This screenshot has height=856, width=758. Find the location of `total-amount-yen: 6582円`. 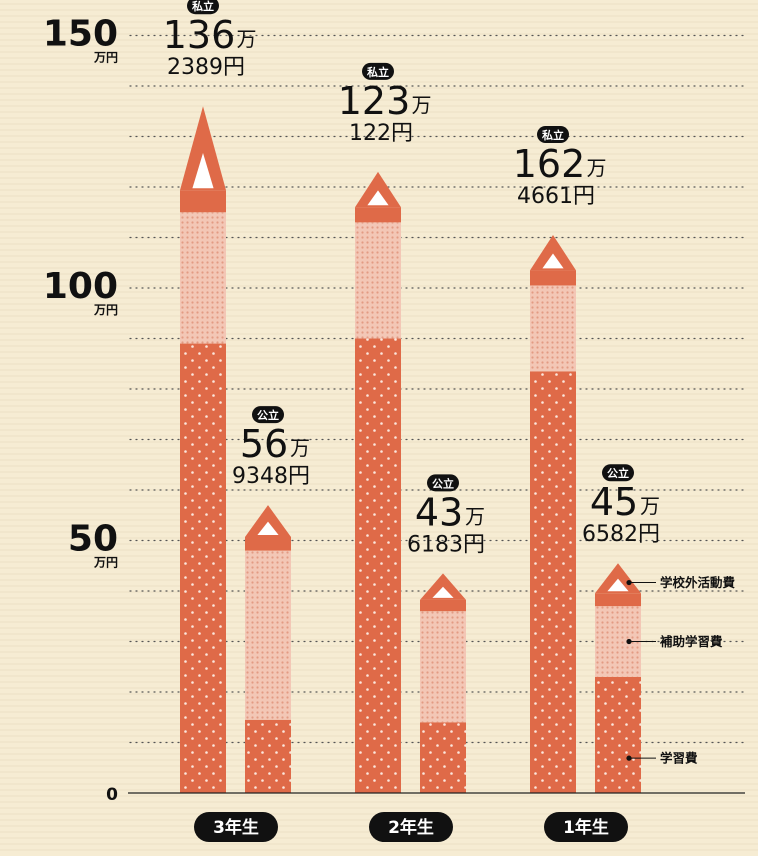

total-amount-yen: 6582円 is located at coordinates (621, 534).